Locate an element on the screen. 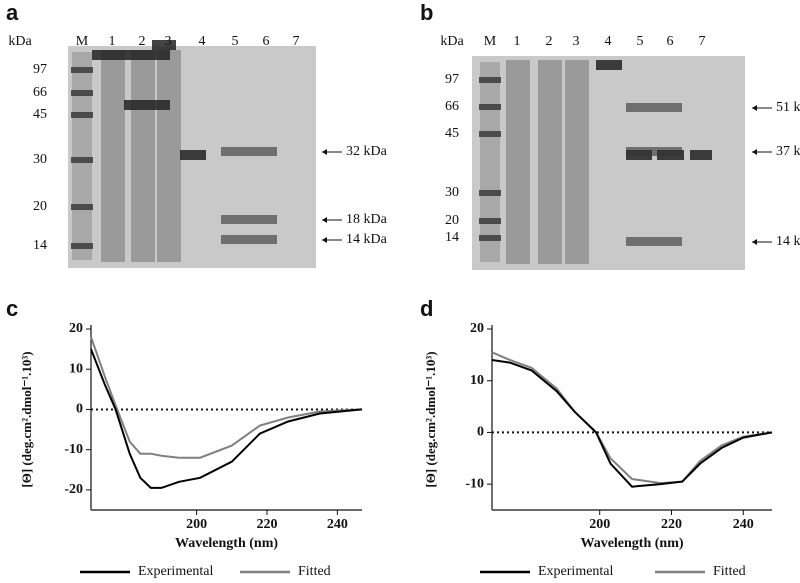 The image size is (800, 583). arrow-label: 18 kDa is located at coordinates (367, 219).